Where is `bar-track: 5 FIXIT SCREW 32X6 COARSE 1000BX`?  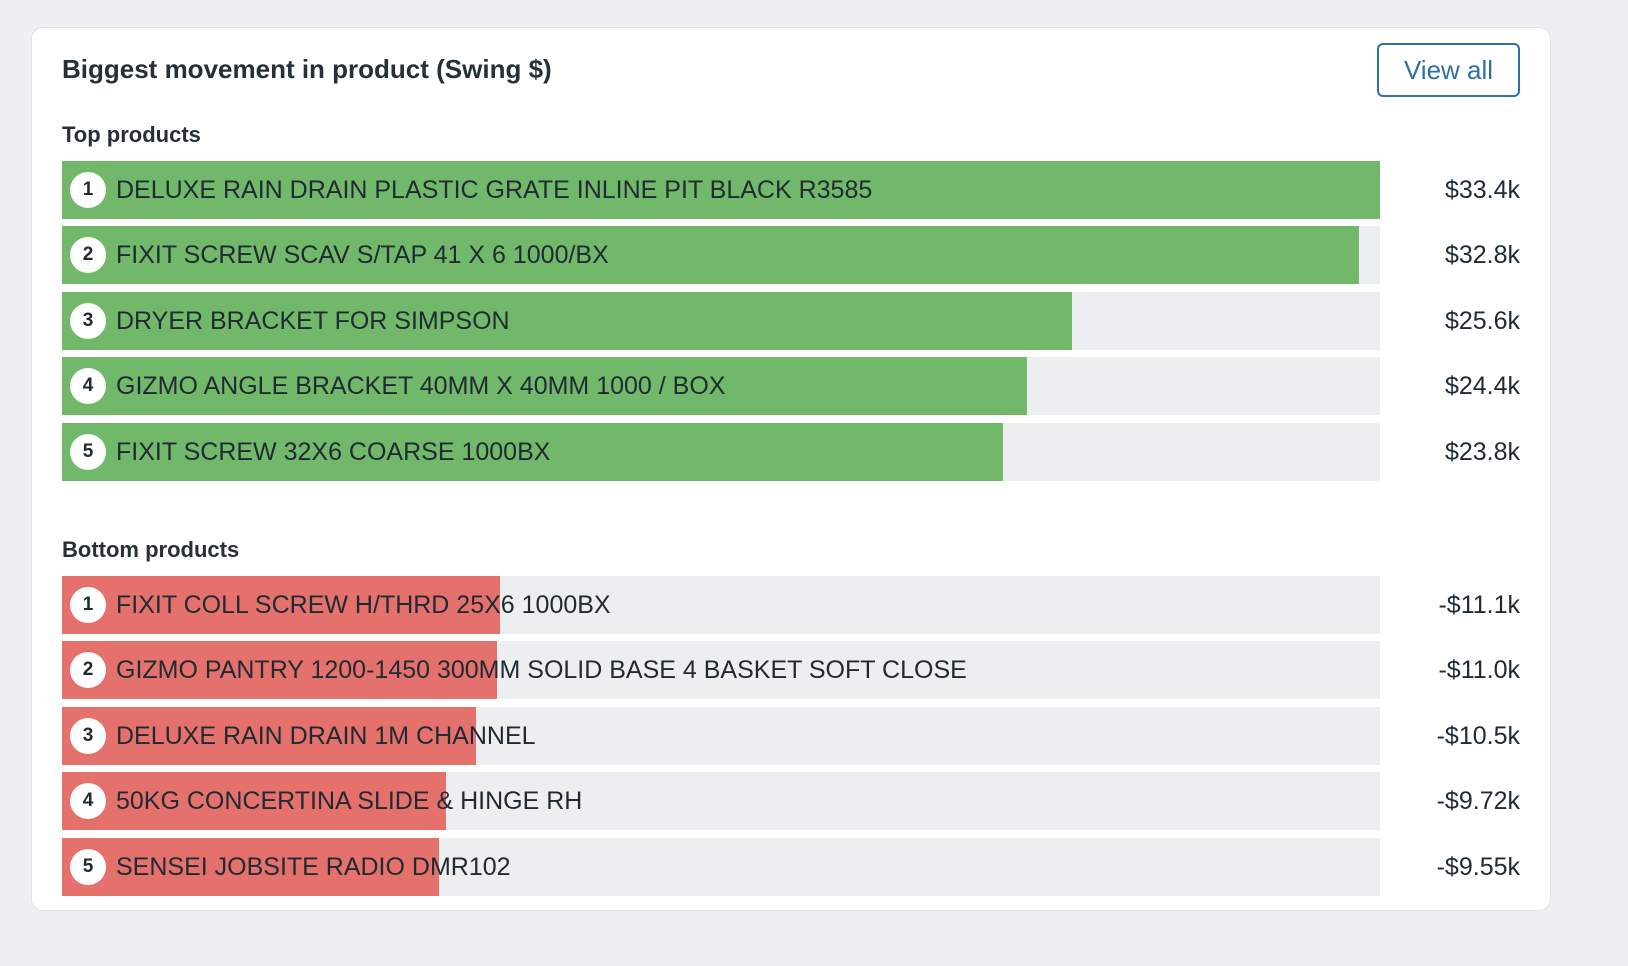
bar-track: 5 FIXIT SCREW 32X6 COARSE 1000BX is located at coordinates (721, 451).